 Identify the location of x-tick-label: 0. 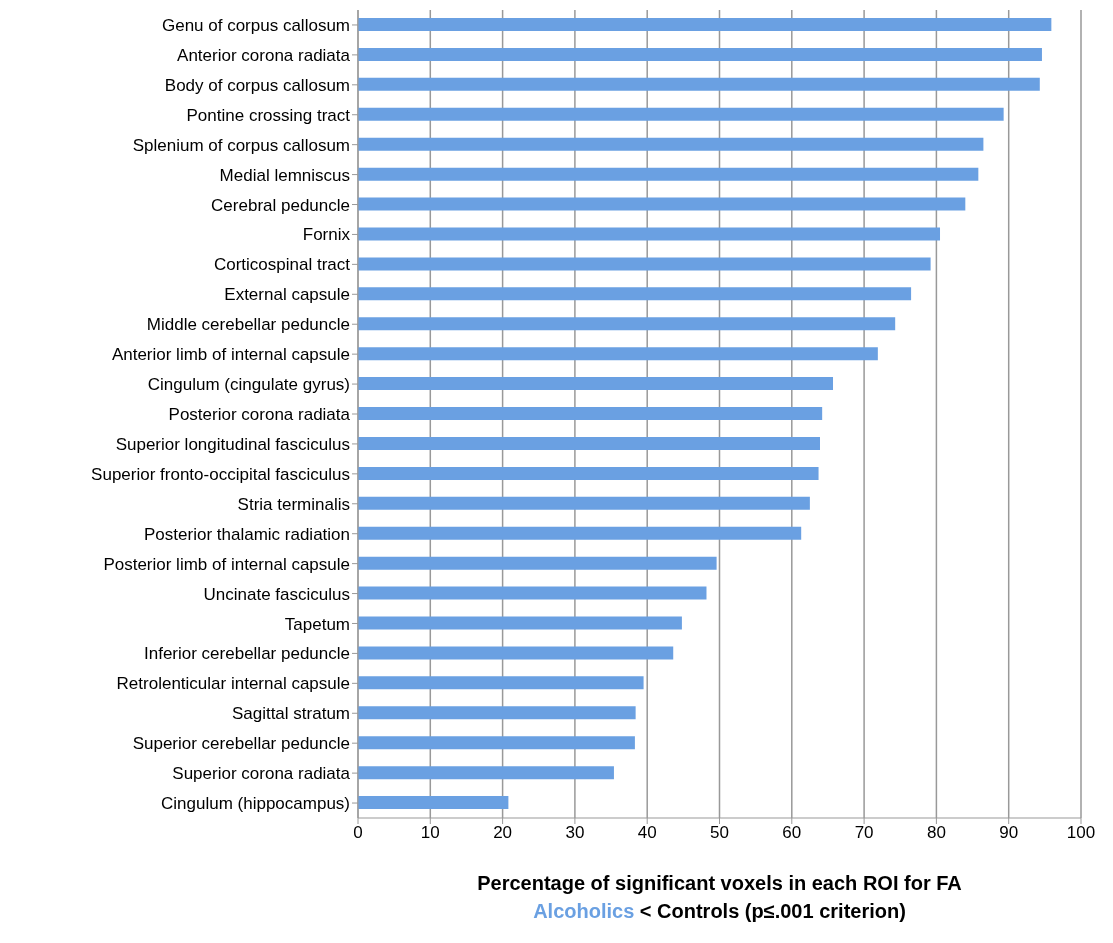
(358, 833).